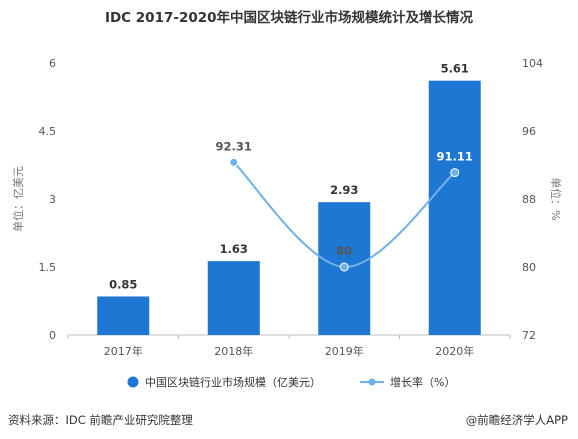 The width and height of the screenshot is (578, 439). I want to click on line-series: 92.31 80 91.11, so click(344, 205).